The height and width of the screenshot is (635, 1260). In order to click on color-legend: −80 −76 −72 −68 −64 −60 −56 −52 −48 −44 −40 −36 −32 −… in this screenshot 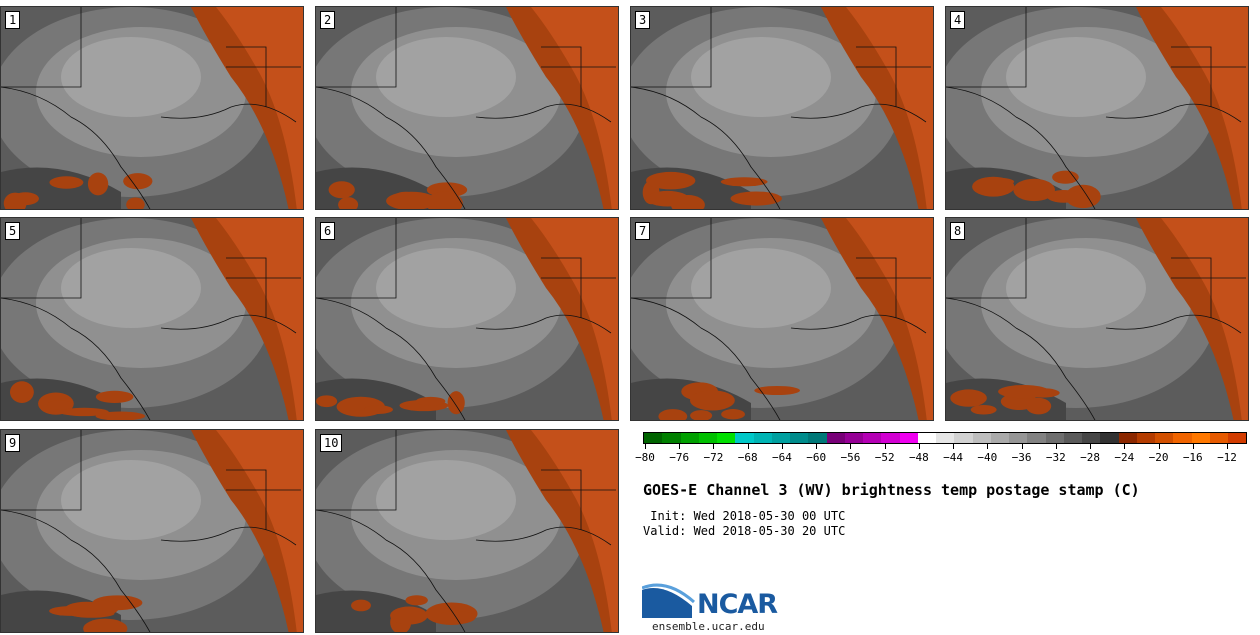, I will do `click(941, 450)`.